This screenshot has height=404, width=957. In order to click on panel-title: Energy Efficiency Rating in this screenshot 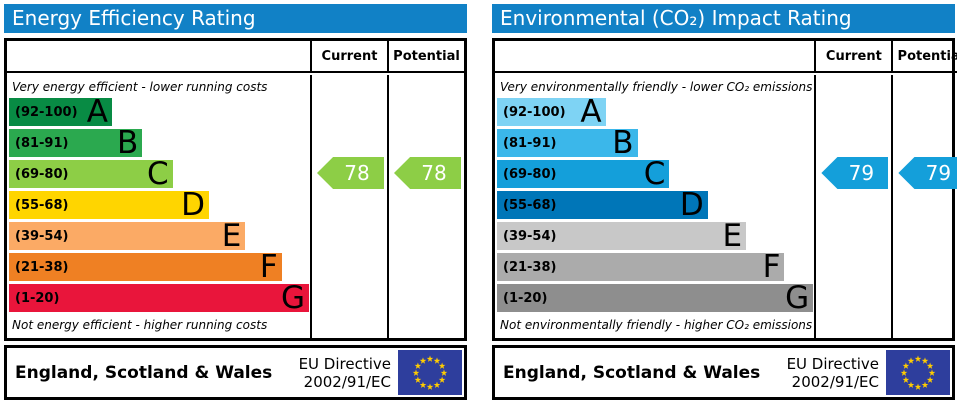, I will do `click(235, 18)`.